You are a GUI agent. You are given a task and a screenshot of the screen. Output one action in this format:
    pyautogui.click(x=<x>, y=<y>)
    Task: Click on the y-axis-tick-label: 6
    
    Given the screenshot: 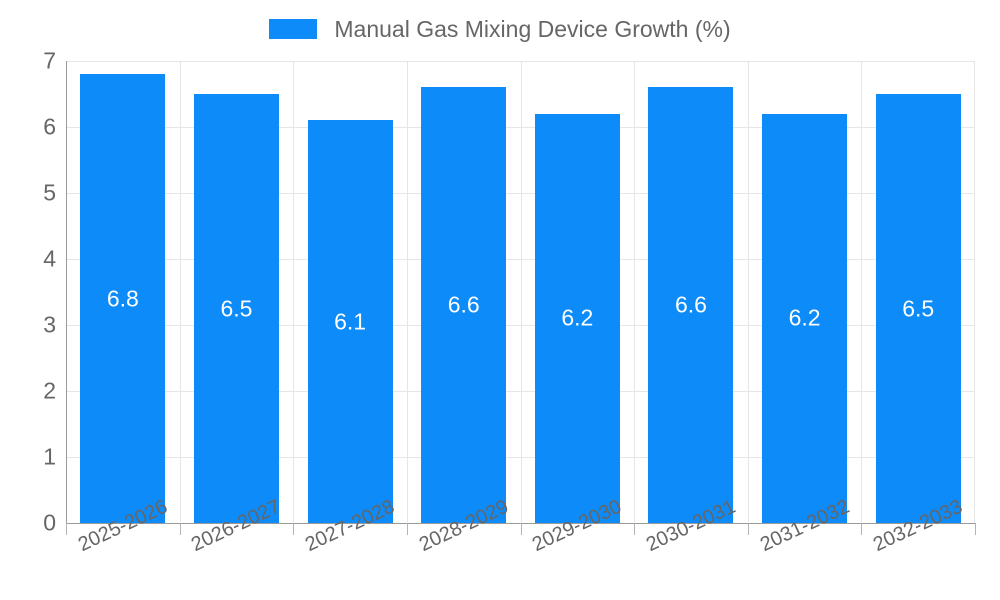 What is the action you would take?
    pyautogui.click(x=49, y=126)
    